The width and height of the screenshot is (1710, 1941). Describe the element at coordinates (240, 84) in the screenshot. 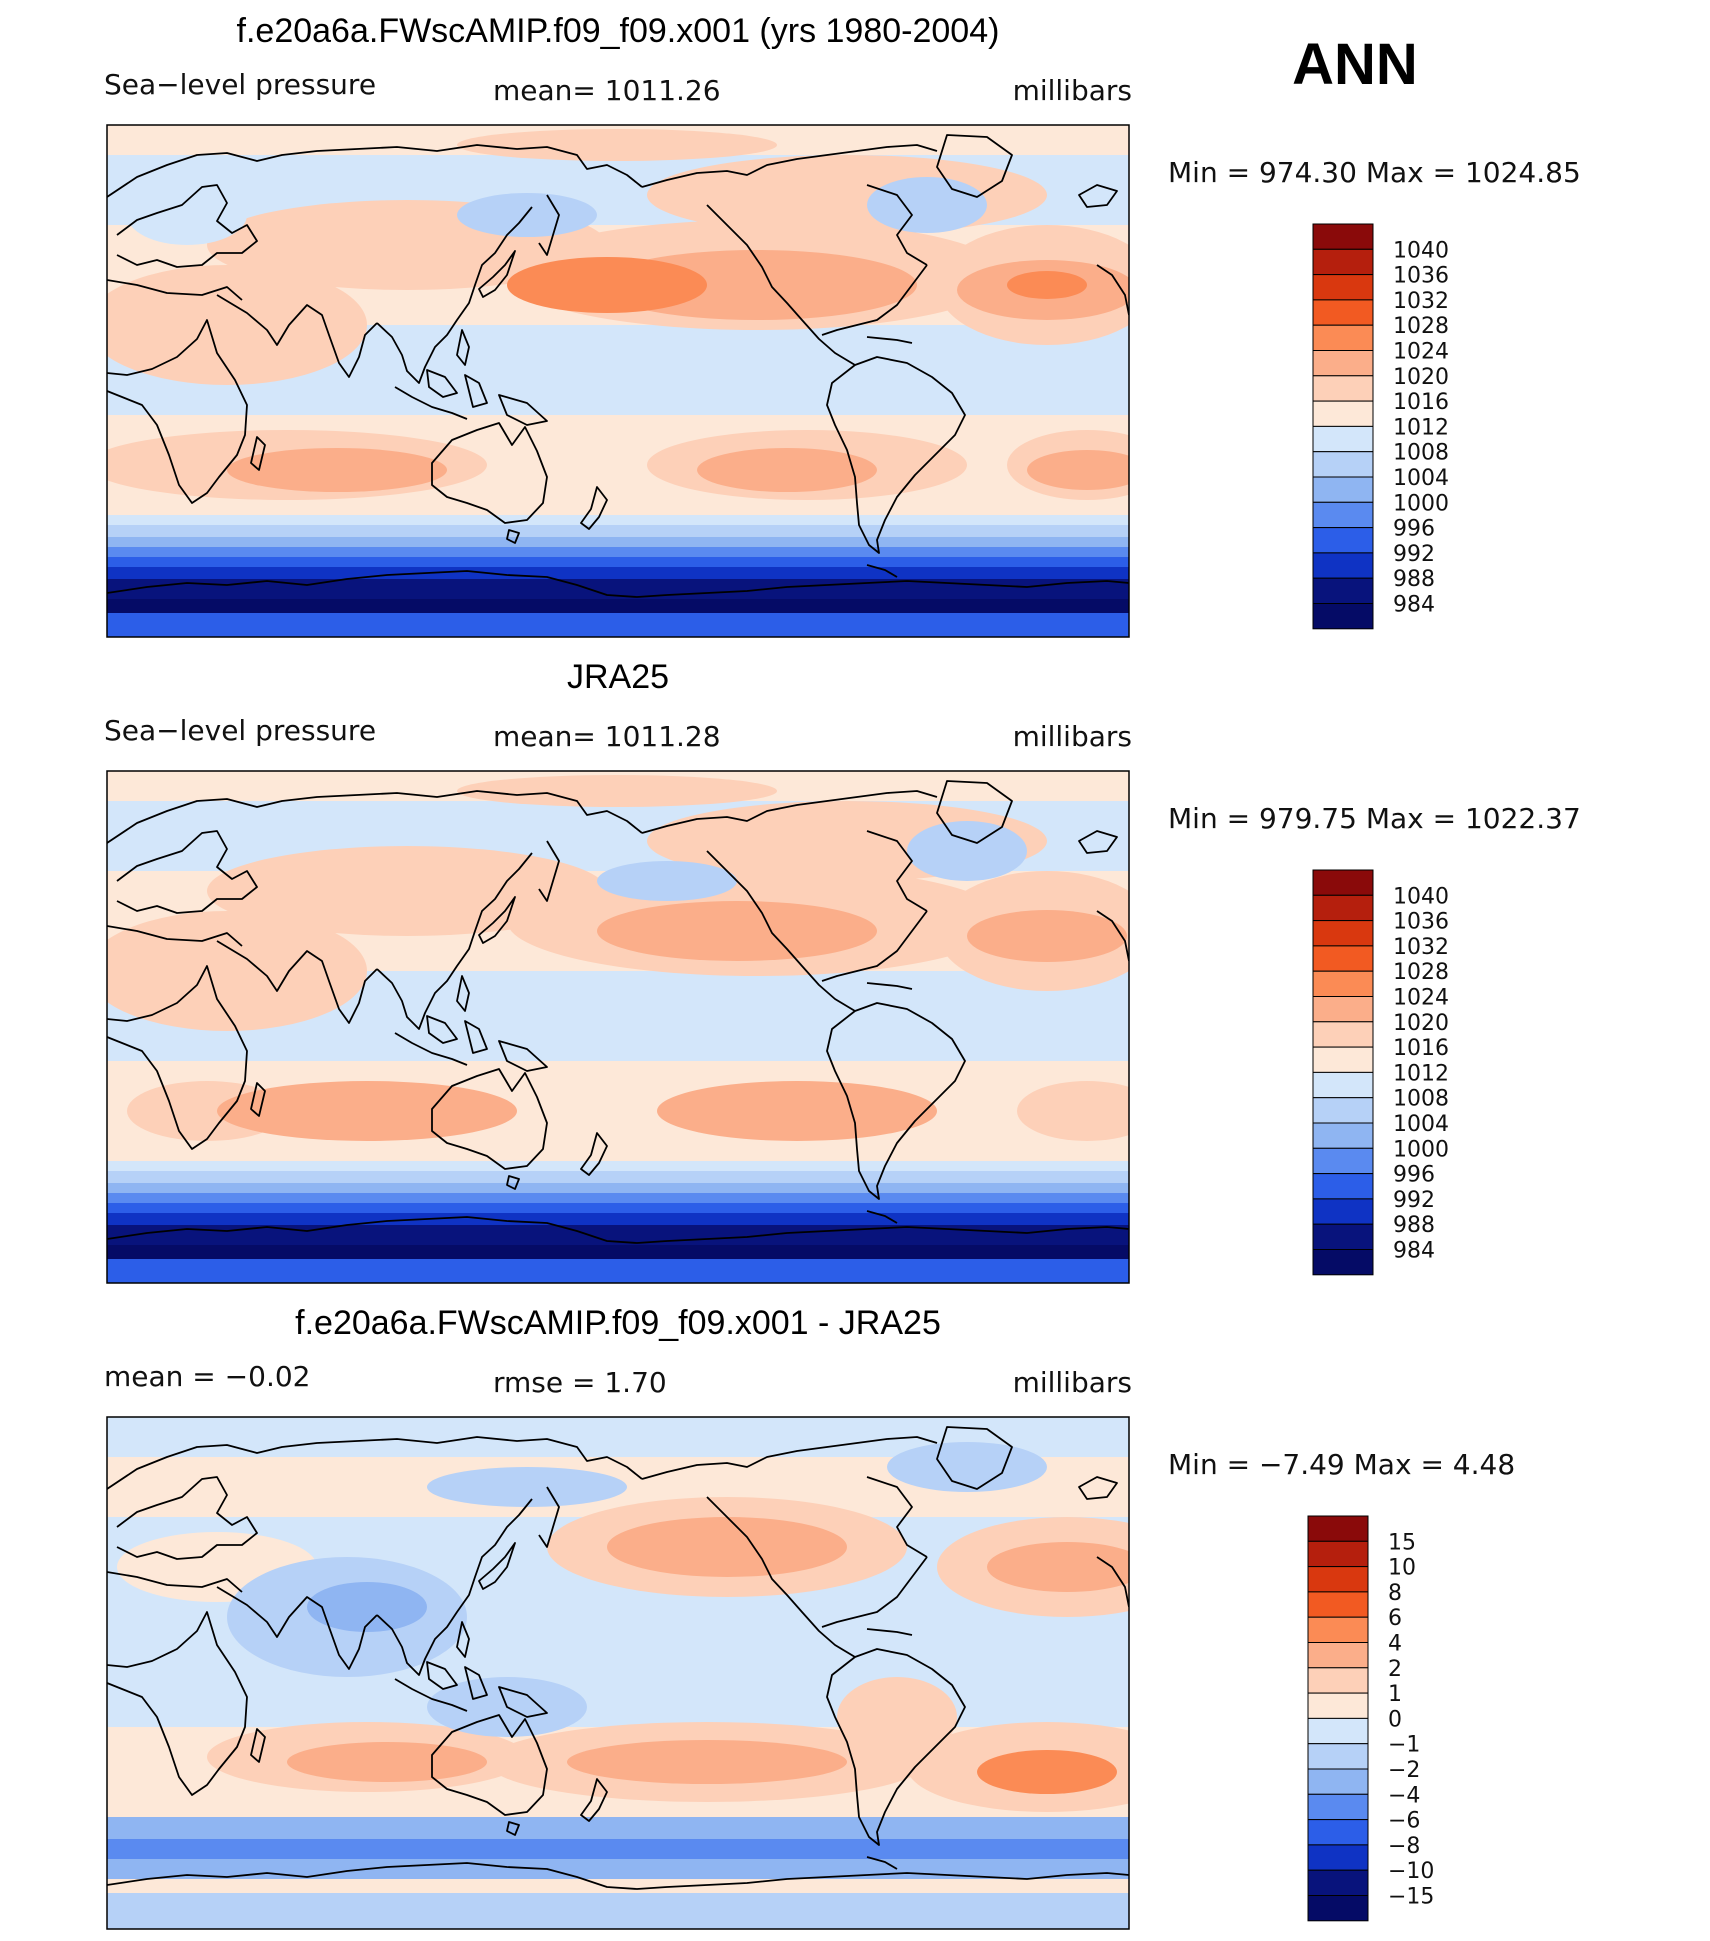

I see `panel-left-label: Sea−level pressure` at that location.